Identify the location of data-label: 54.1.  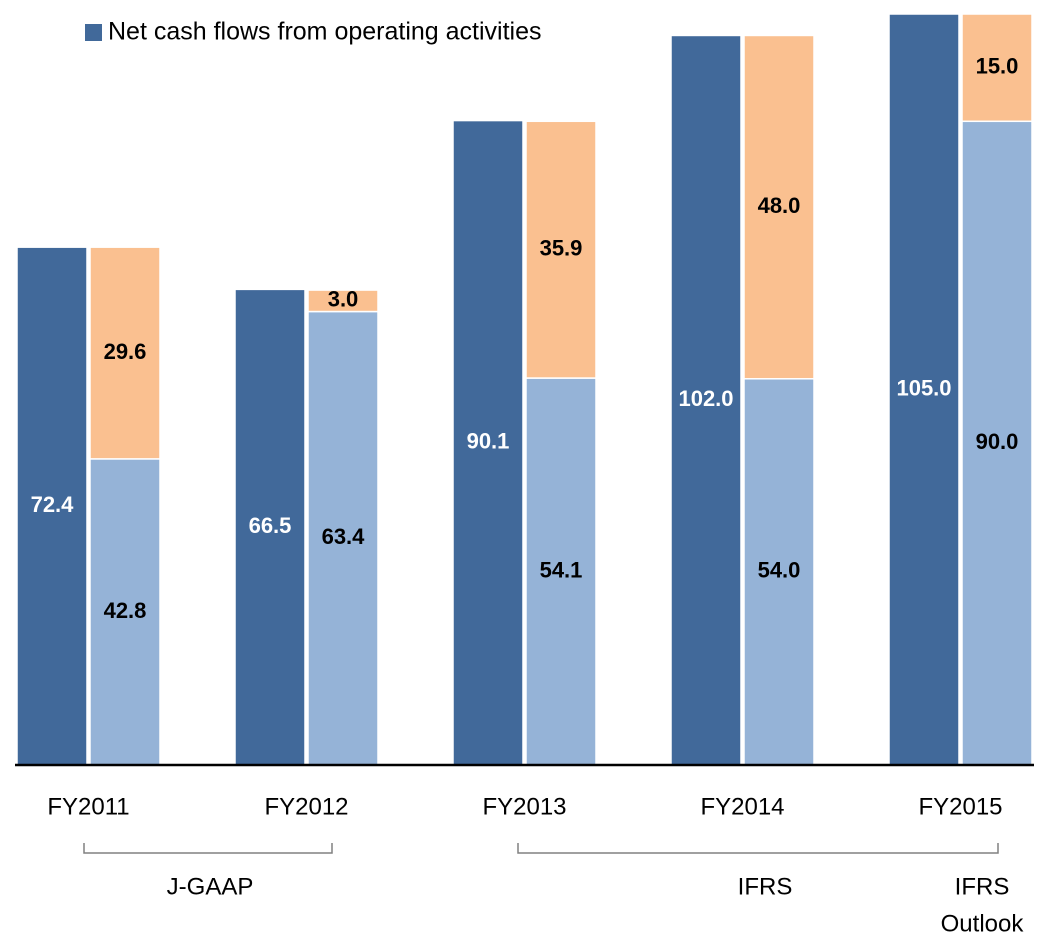
(561, 569).